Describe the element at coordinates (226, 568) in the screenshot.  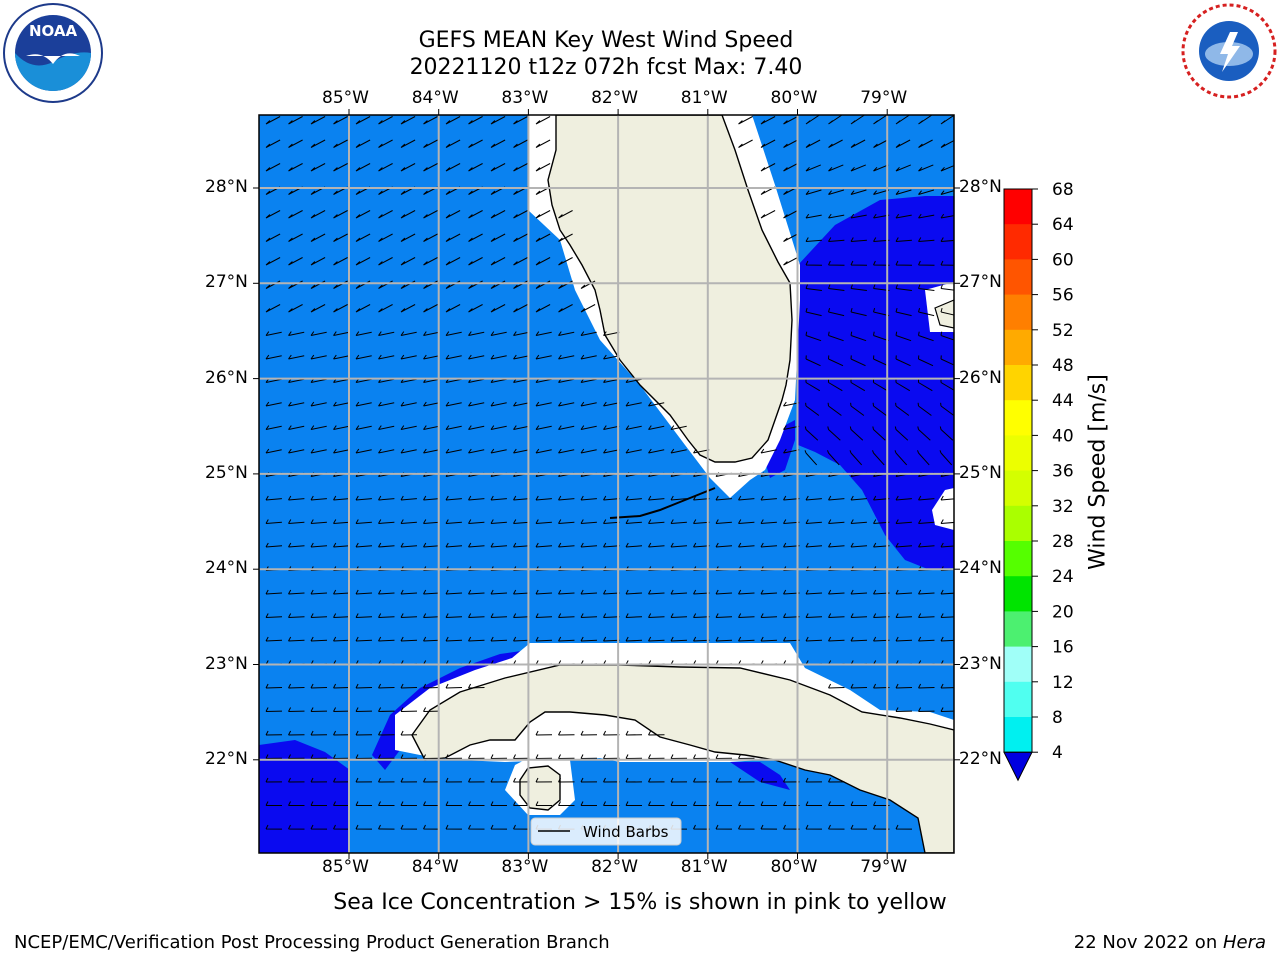
I see `lat-label-left: 24°N` at that location.